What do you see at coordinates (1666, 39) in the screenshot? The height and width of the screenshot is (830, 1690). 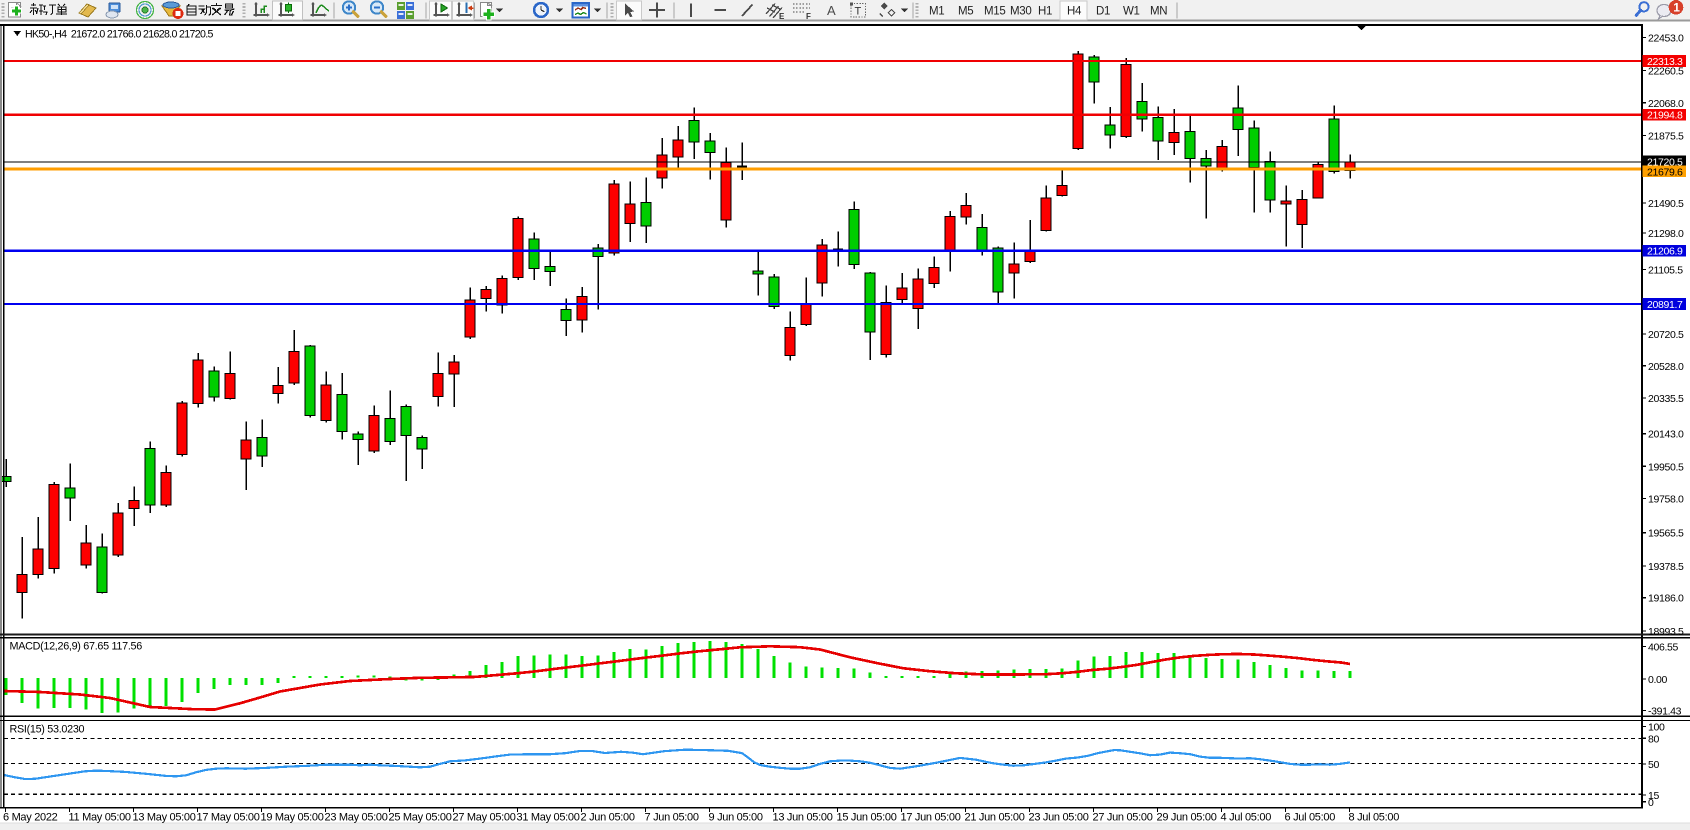 I see `svg-text: 22453.0` at bounding box center [1666, 39].